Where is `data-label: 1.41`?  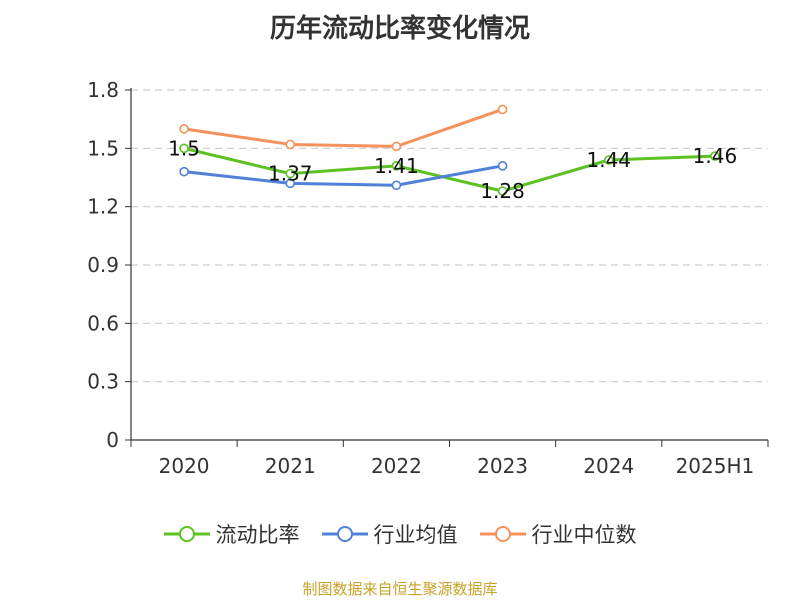
data-label: 1.41 is located at coordinates (396, 166).